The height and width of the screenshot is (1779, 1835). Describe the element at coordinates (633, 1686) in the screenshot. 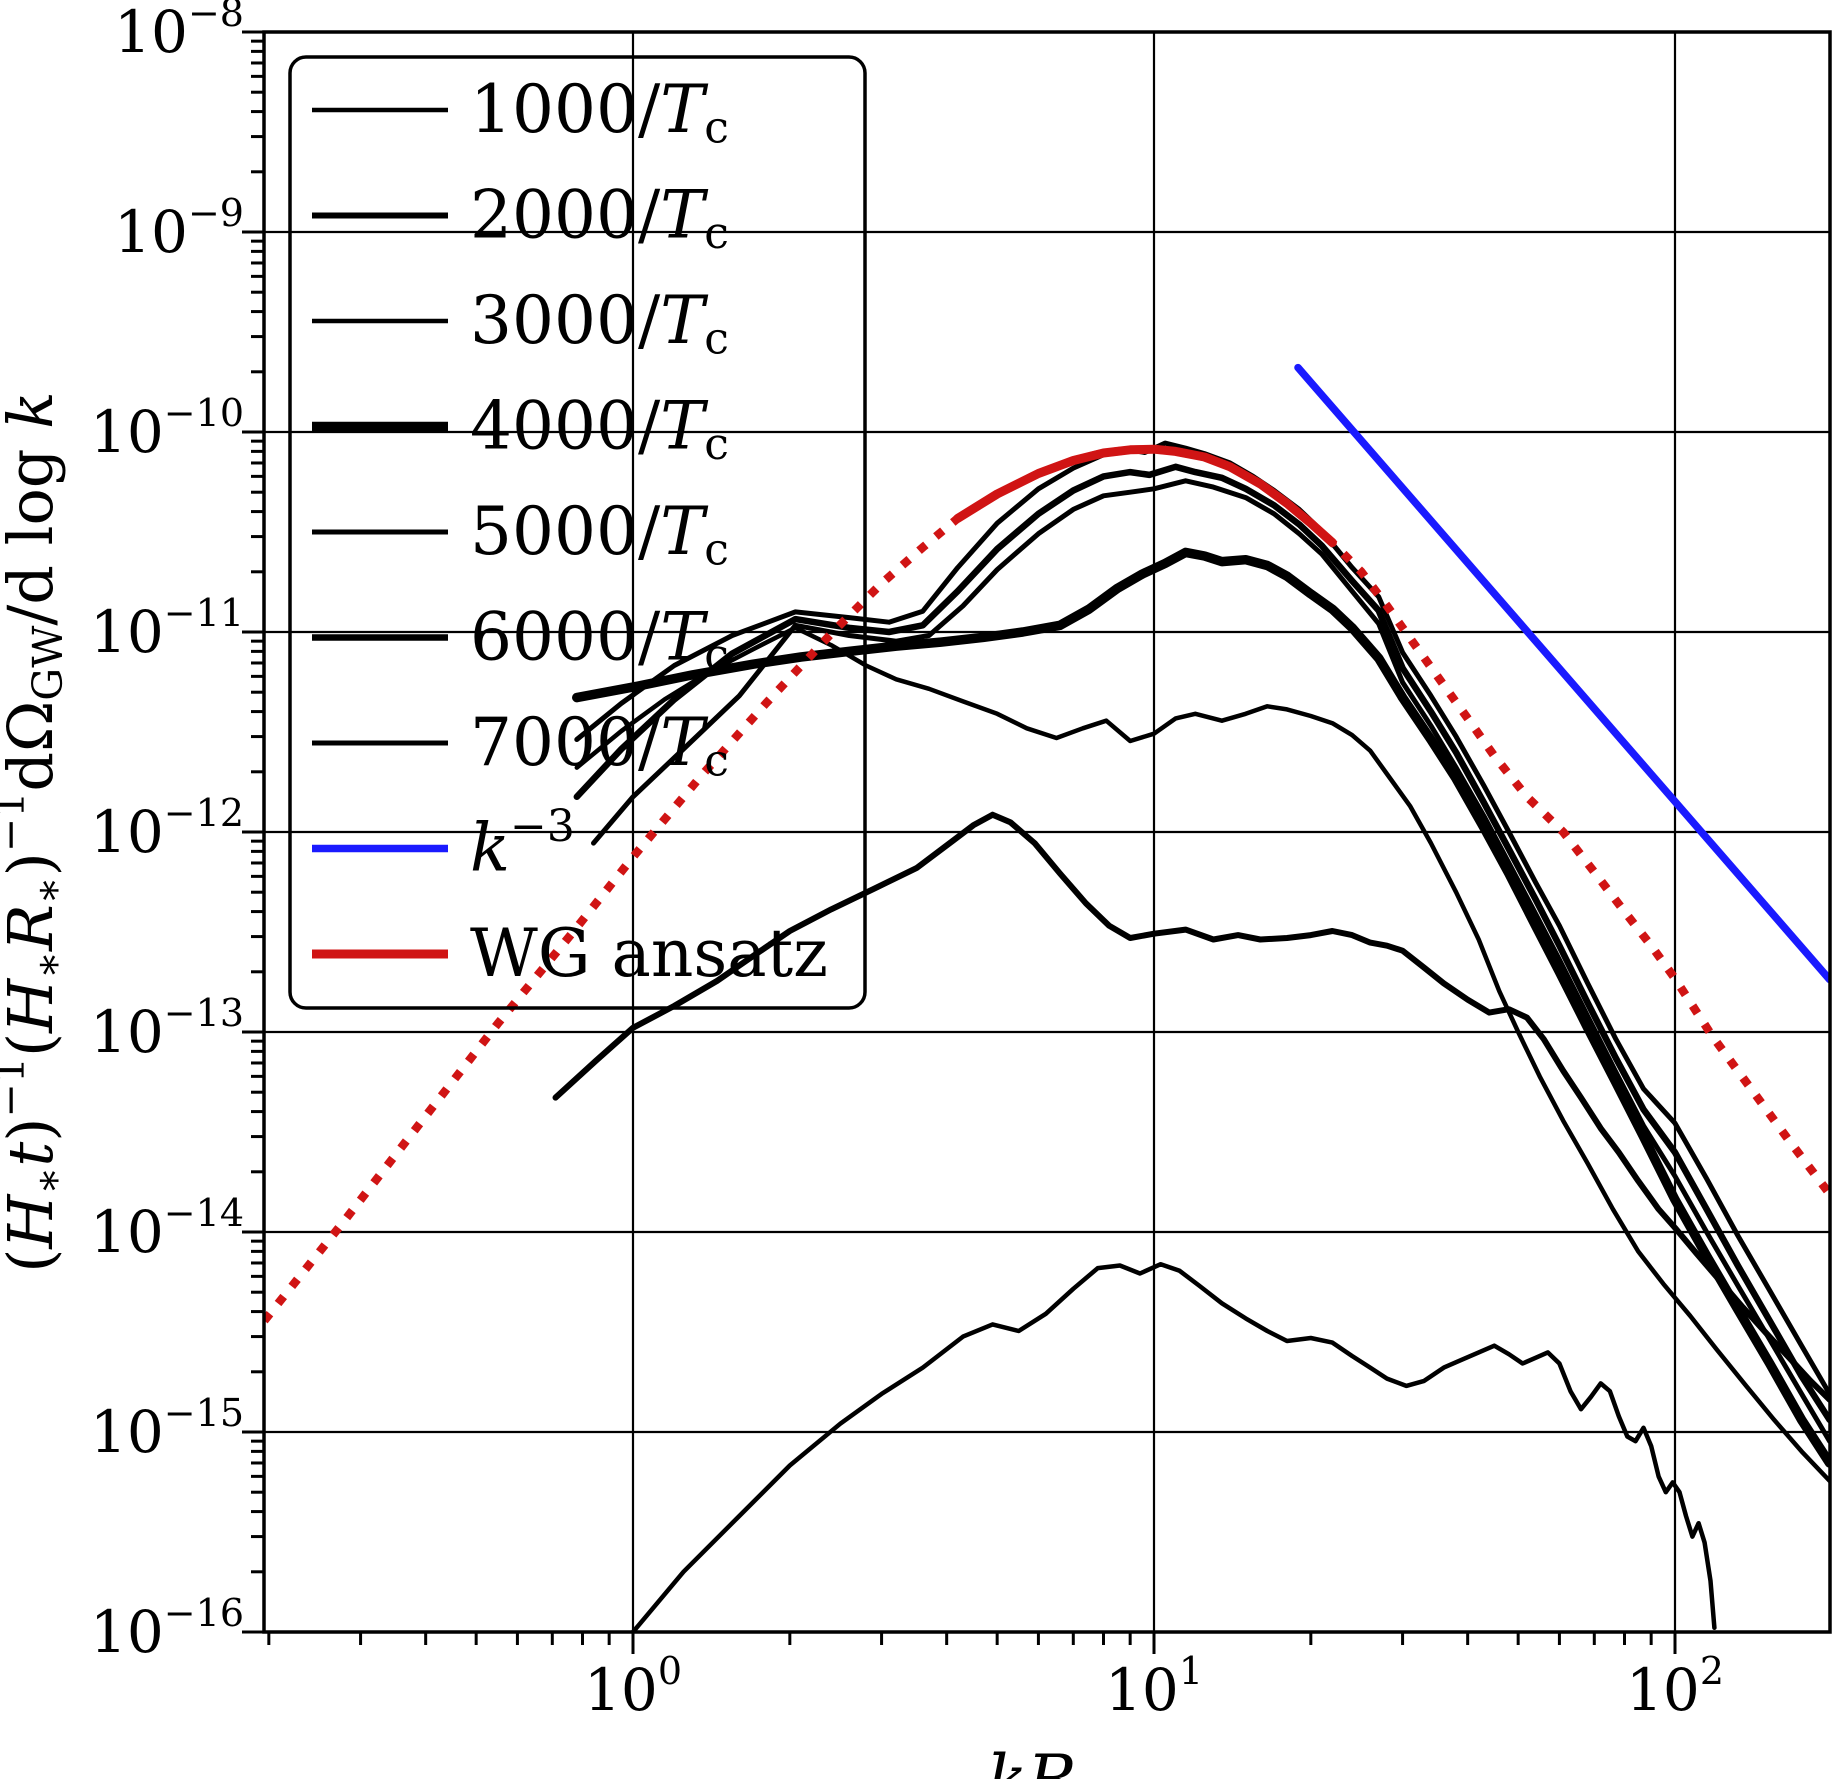

I see `x-tick-label-0: 10⁰` at that location.